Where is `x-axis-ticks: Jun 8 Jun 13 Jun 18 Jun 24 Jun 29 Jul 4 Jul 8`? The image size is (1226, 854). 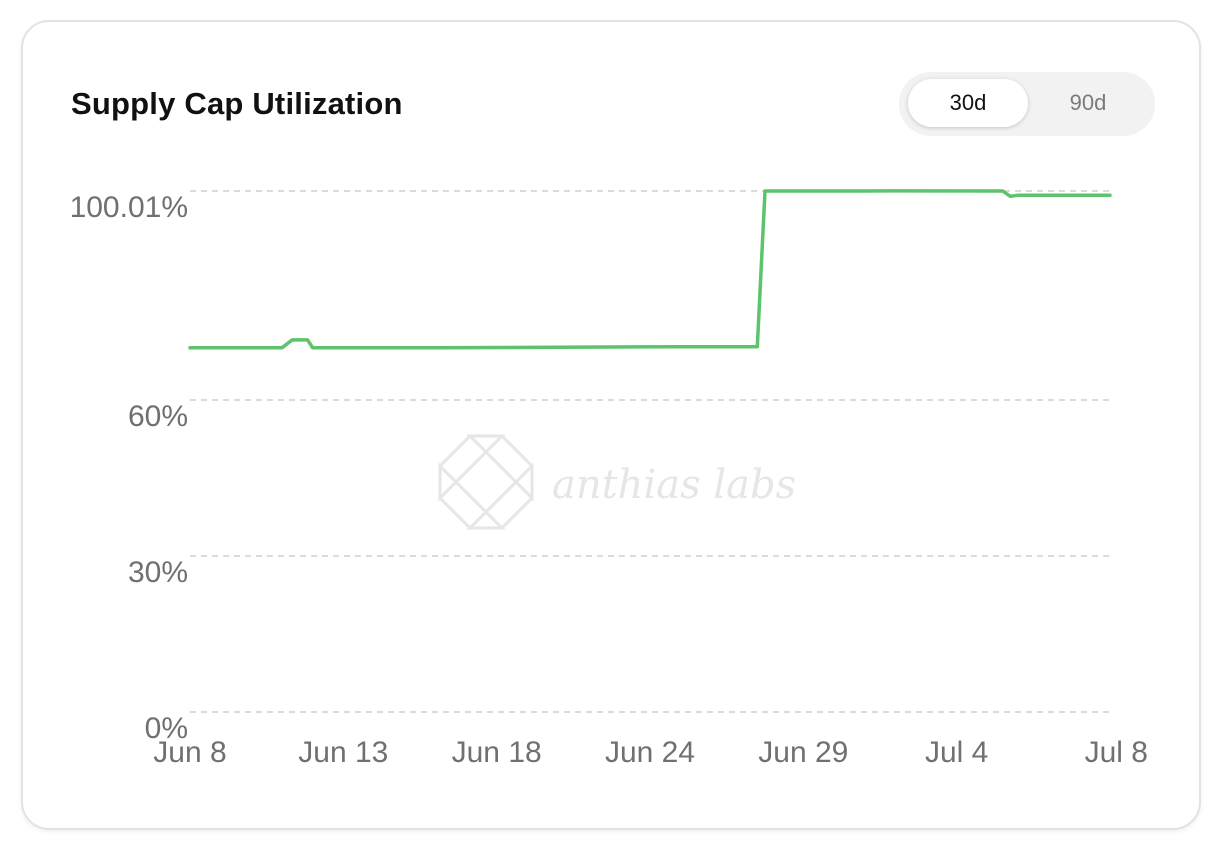 x-axis-ticks: Jun 8 Jun 13 Jun 18 Jun 24 Jun 29 Jul 4 Jul 8 is located at coordinates (650, 752).